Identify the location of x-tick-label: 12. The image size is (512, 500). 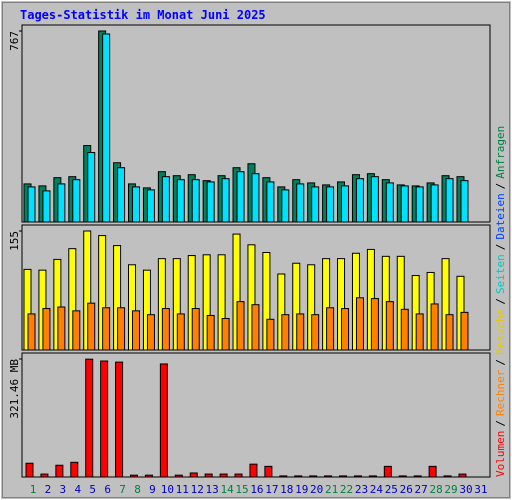
(197, 489).